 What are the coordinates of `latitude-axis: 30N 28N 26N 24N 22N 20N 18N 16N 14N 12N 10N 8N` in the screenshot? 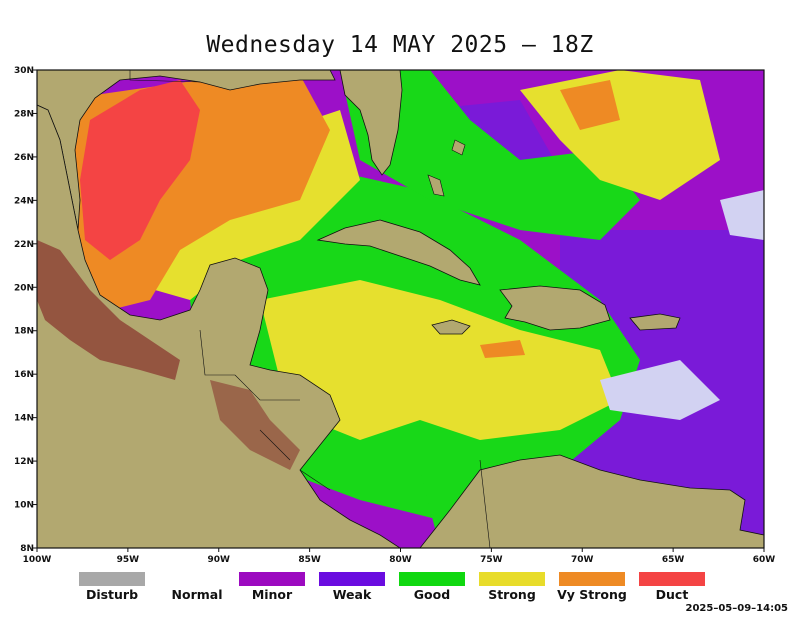 It's located at (25, 310).